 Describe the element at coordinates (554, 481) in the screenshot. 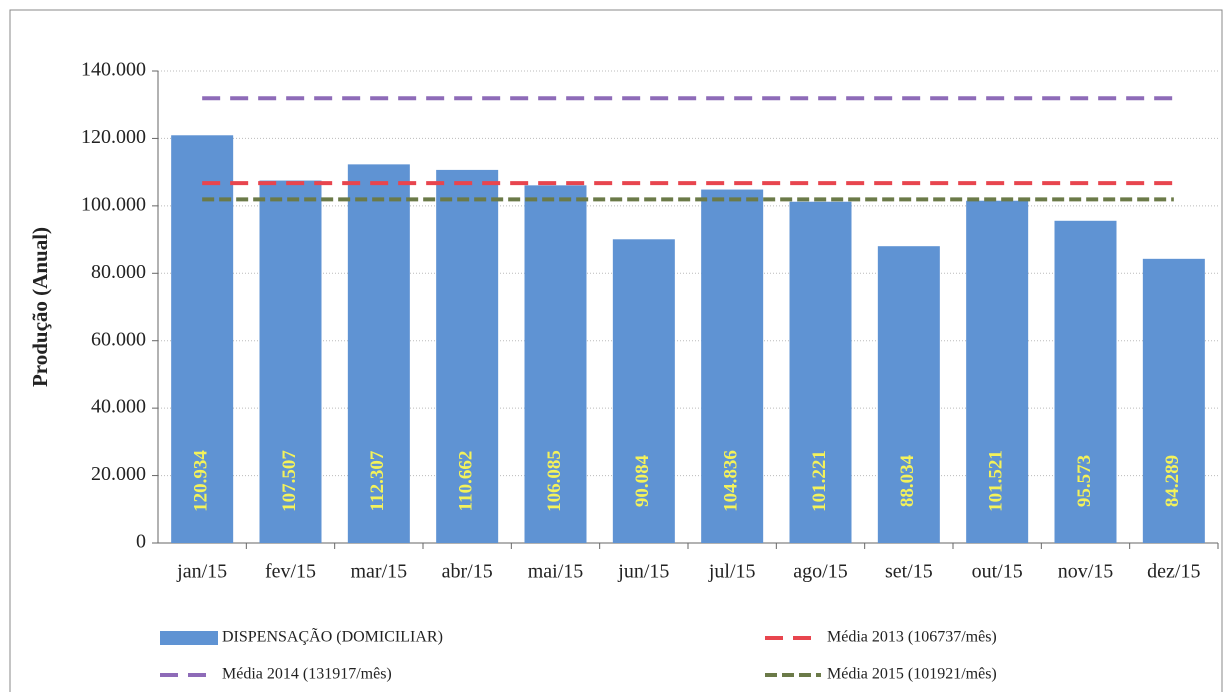

I see `value-label: 106.085` at that location.